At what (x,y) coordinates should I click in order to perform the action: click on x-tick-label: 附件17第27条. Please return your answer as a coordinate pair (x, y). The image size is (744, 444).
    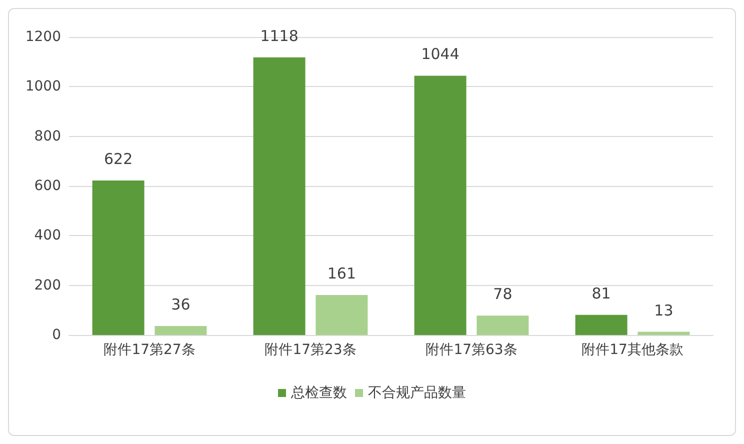
    Looking at the image, I should click on (150, 350).